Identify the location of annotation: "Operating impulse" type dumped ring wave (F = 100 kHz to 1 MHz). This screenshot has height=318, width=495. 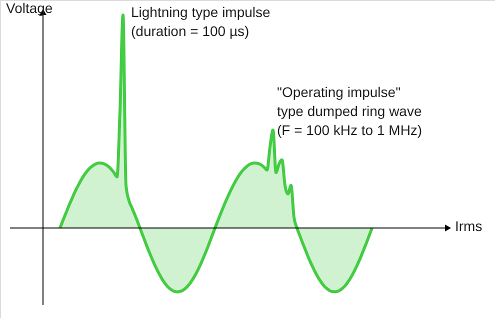
(349, 111).